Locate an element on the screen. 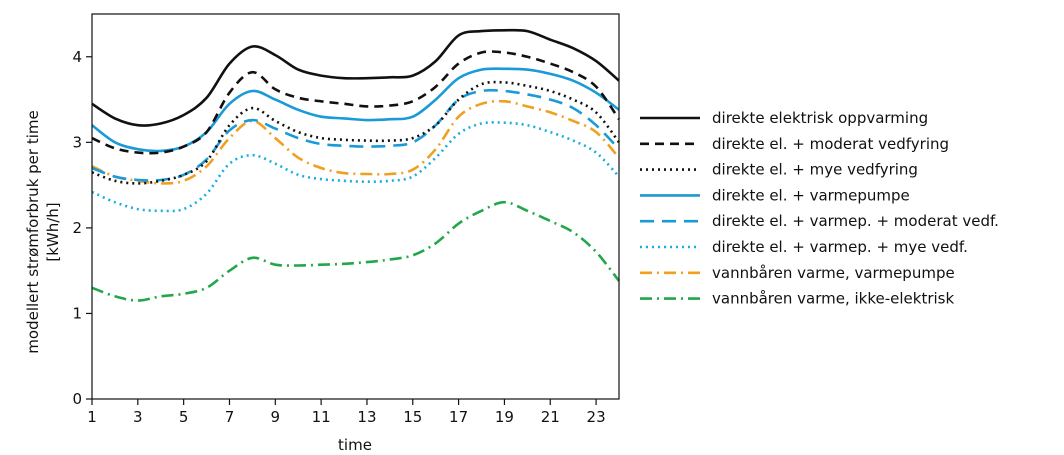  legend-label-direkte-el-varmep-mye-vedf: direkte el. + varmep. + mye vedf. is located at coordinates (840, 247).